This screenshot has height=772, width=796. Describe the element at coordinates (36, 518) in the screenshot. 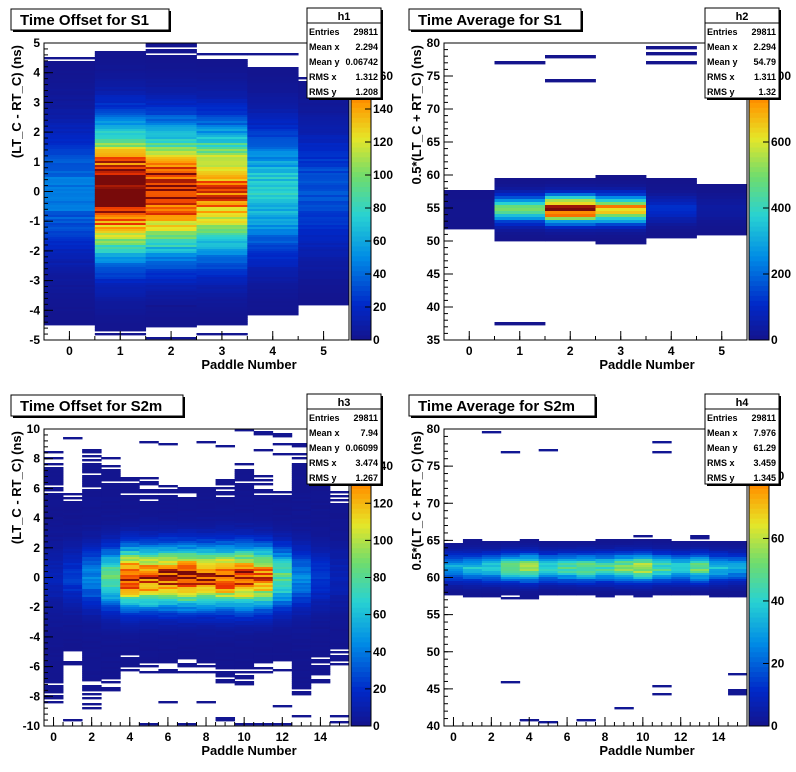

I see `y-tick-label: 4` at that location.